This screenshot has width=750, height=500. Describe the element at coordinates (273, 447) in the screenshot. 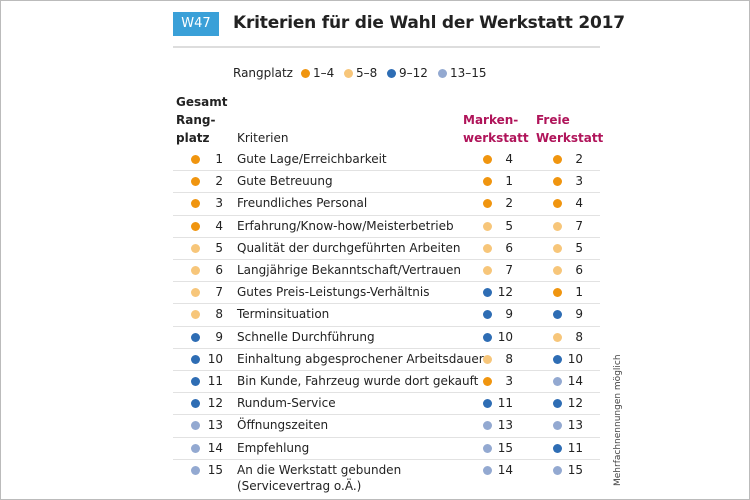

I see `criterion: Empfehlung` at that location.